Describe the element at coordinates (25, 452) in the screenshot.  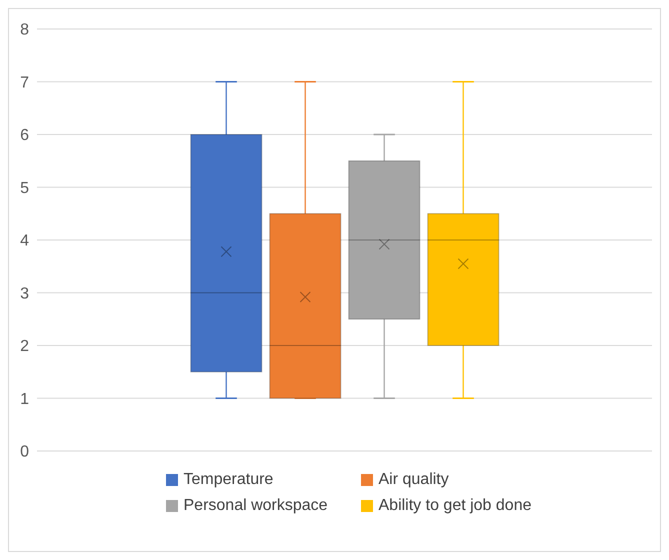
I see `y-tick-label: 0` at that location.